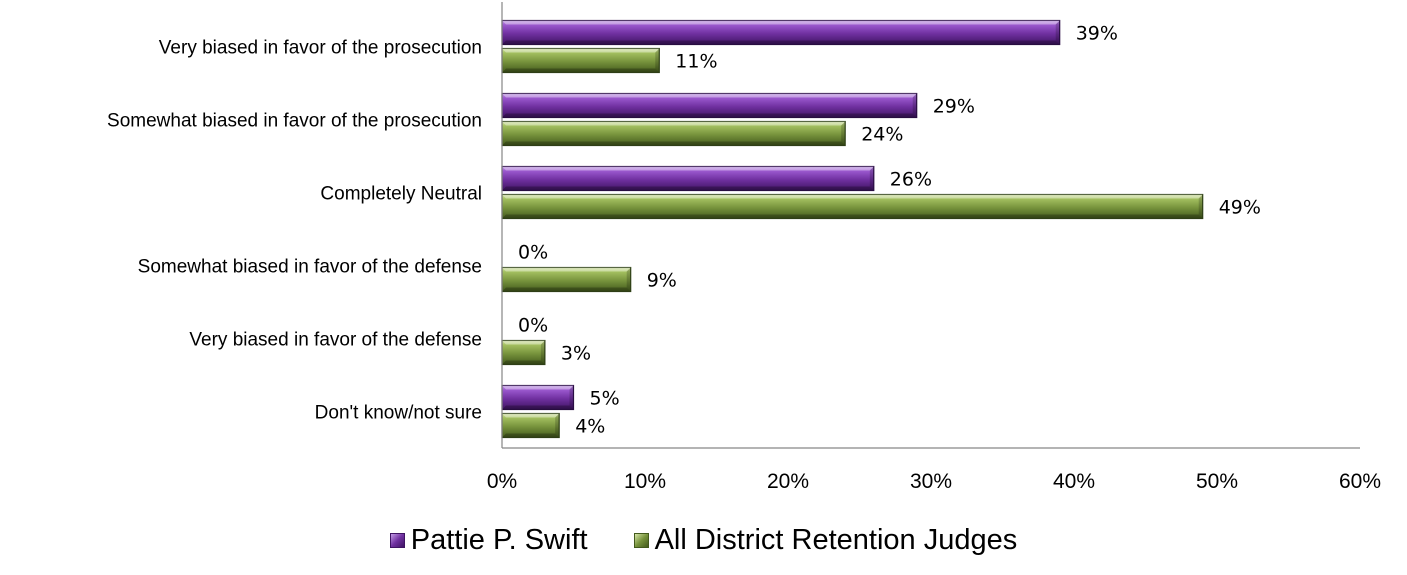  Describe the element at coordinates (911, 180) in the screenshot. I see `data-label: 26%` at that location.